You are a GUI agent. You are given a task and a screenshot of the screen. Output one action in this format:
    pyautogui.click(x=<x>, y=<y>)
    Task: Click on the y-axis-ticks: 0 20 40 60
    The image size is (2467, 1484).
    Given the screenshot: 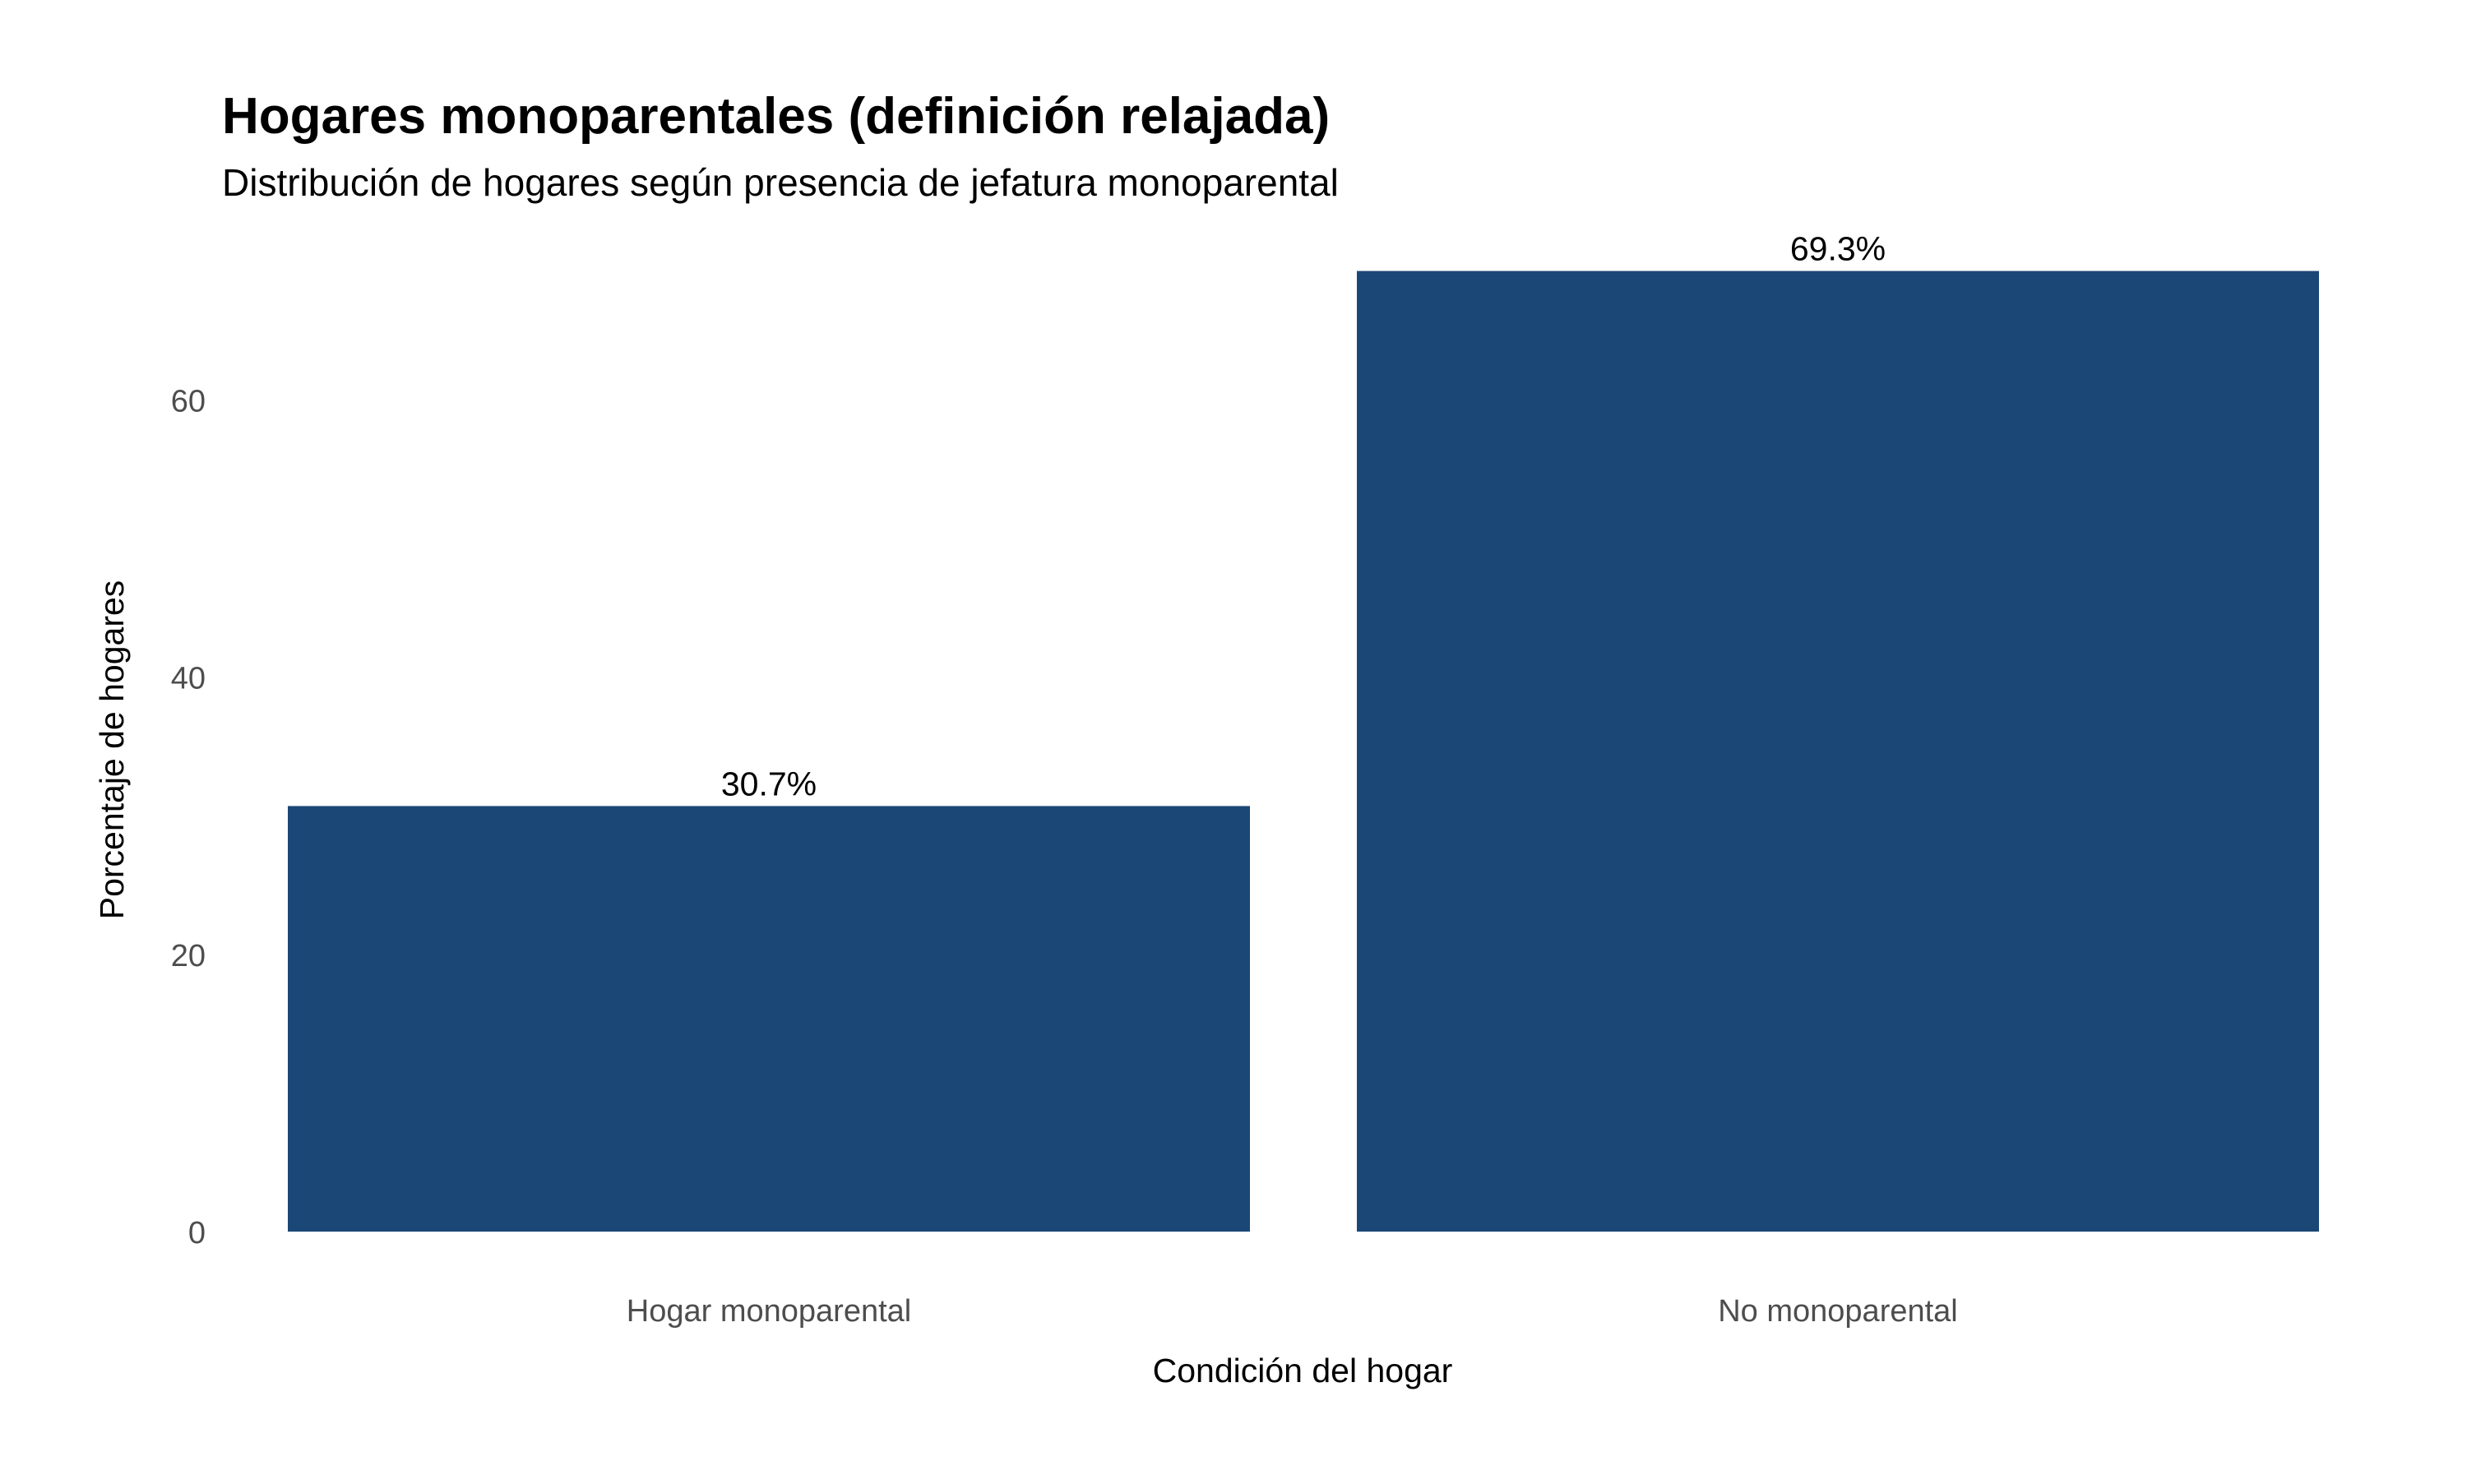 What is the action you would take?
    pyautogui.click(x=188, y=817)
    